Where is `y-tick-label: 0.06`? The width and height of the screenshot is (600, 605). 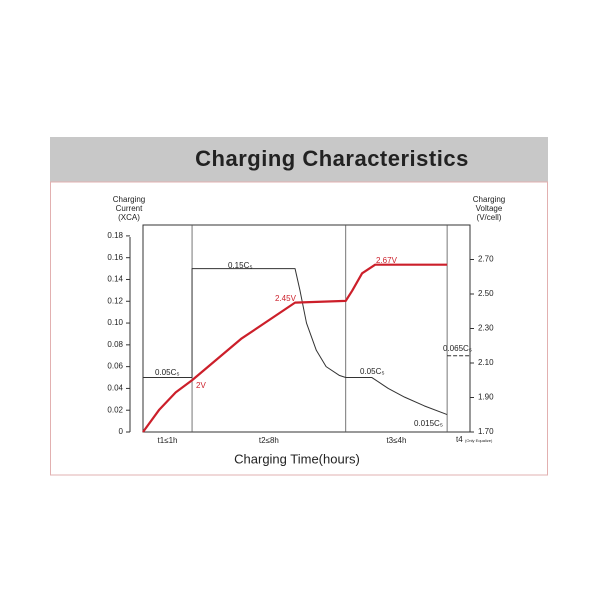 y-tick-label: 0.06 is located at coordinates (115, 366).